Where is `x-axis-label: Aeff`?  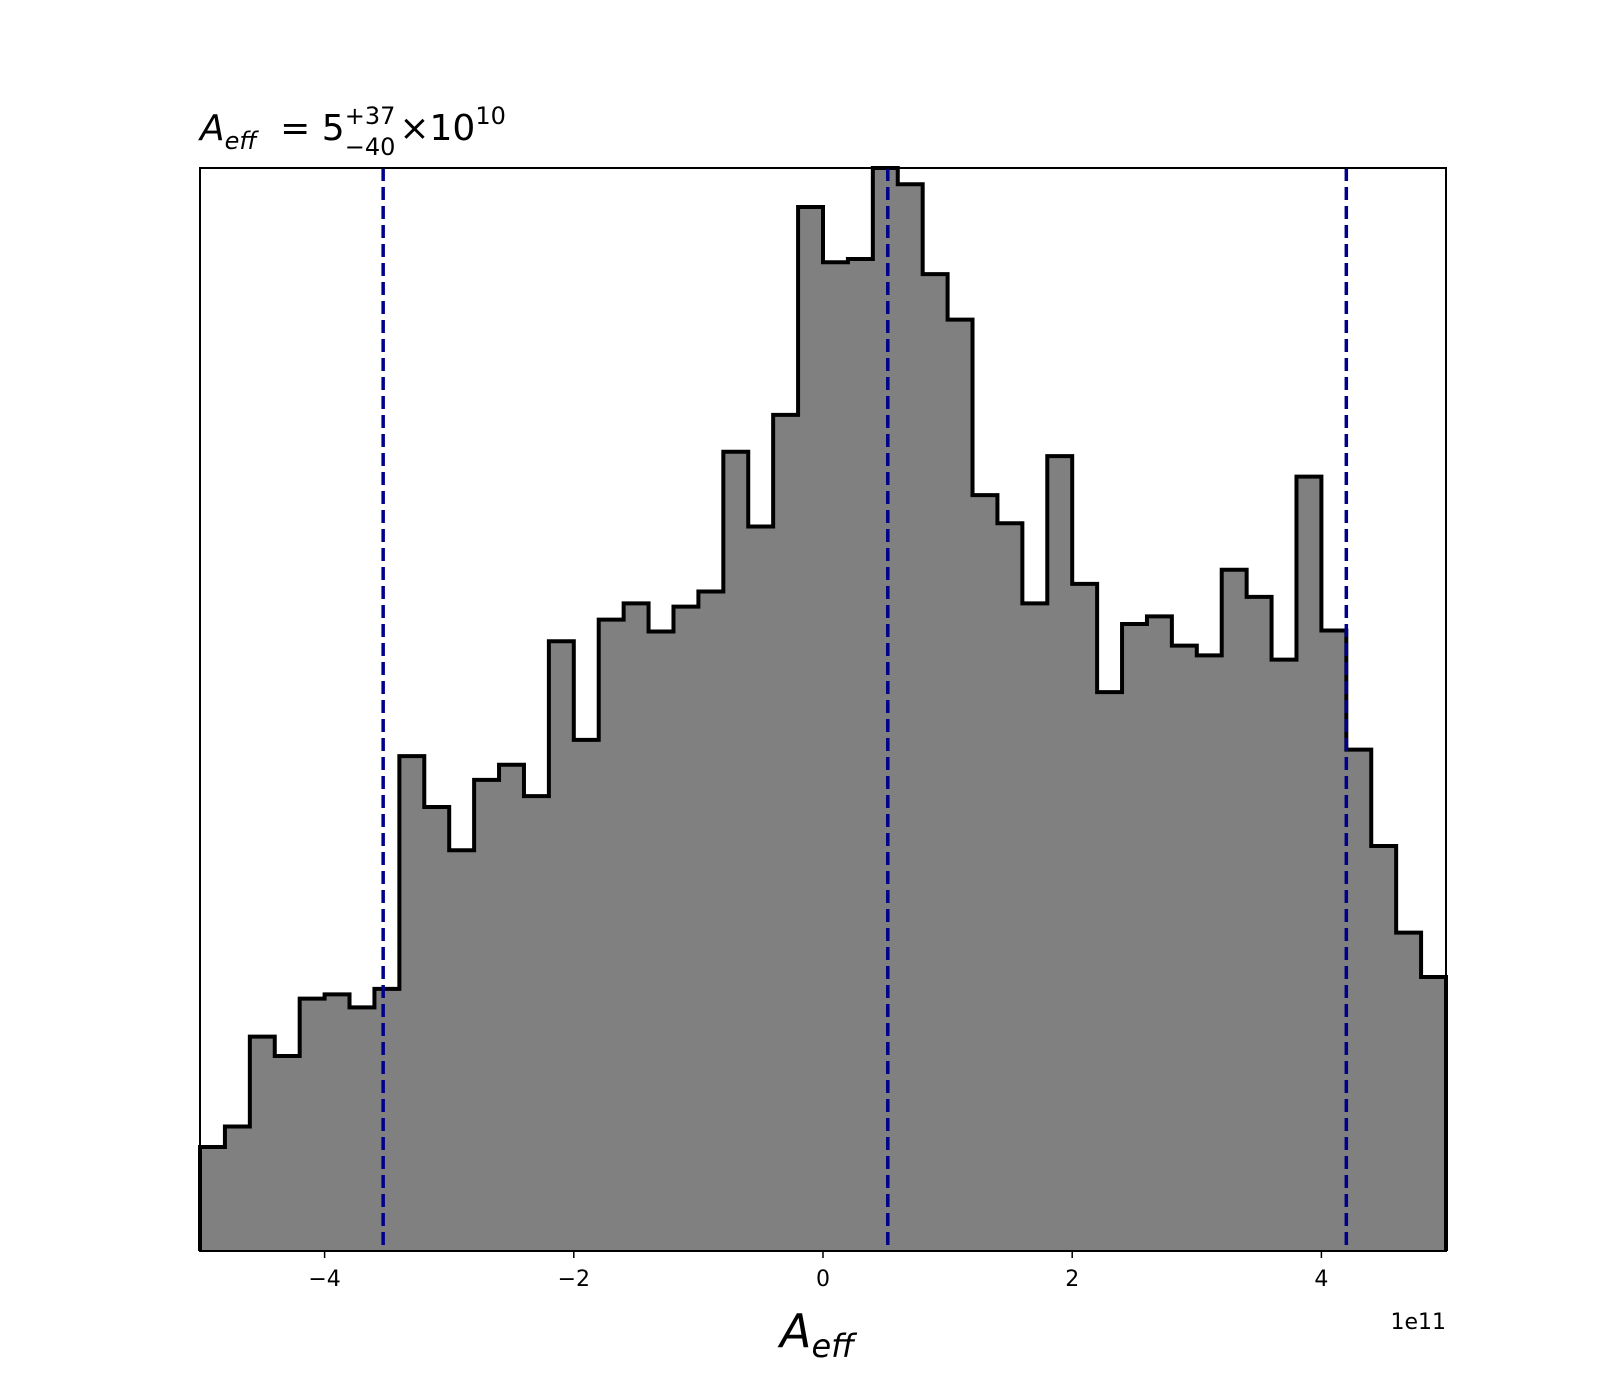
x-axis-label: Aeff is located at coordinates (817, 1334).